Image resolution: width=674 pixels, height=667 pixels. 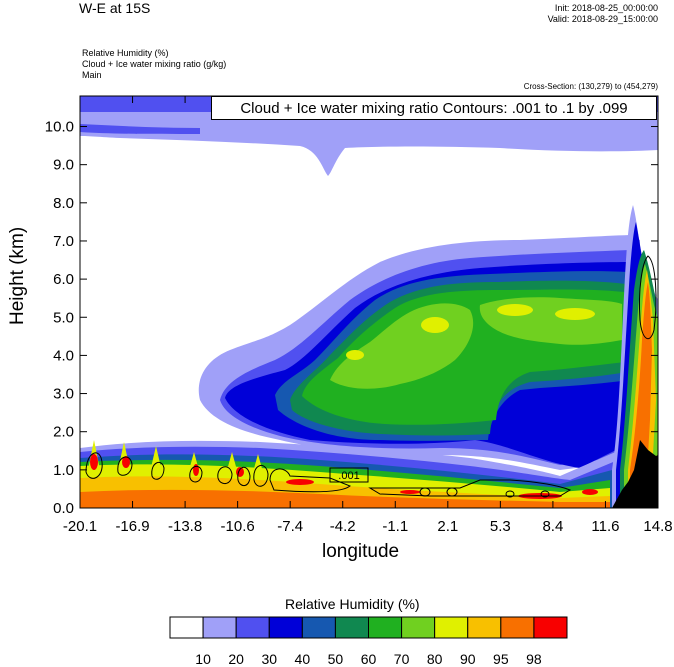 What do you see at coordinates (63, 241) in the screenshot?
I see `y-tick-label: 7.0` at bounding box center [63, 241].